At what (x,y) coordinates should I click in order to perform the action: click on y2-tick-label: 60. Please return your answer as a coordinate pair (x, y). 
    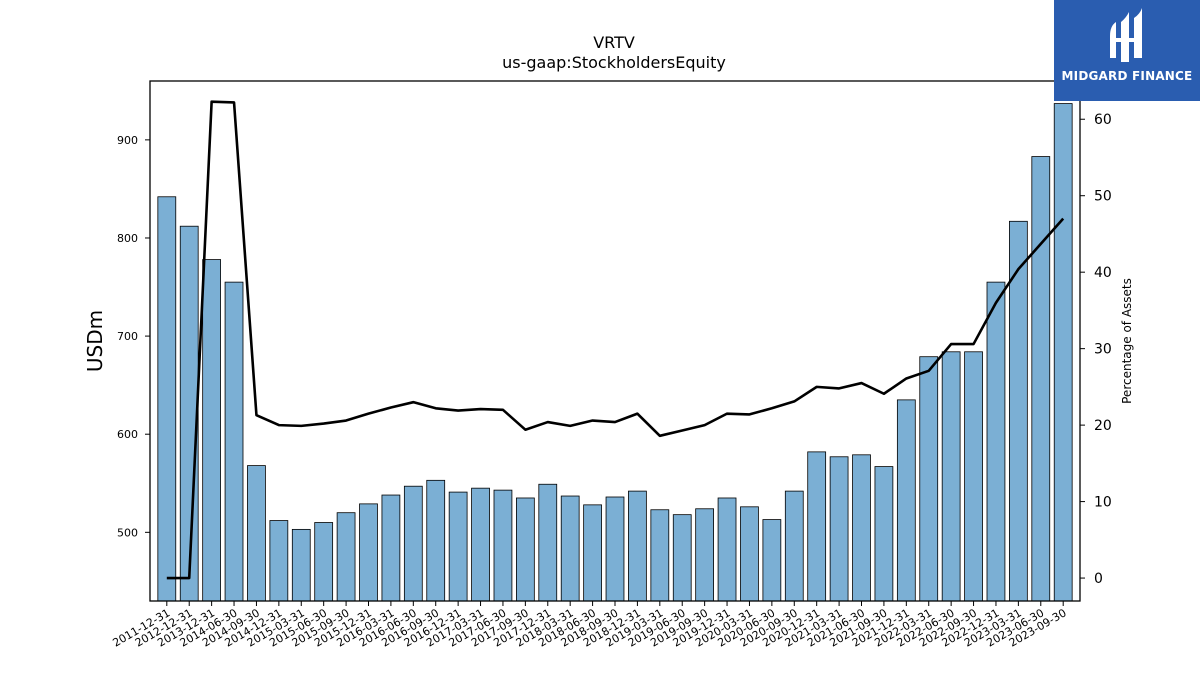
    Looking at the image, I should click on (1103, 120).